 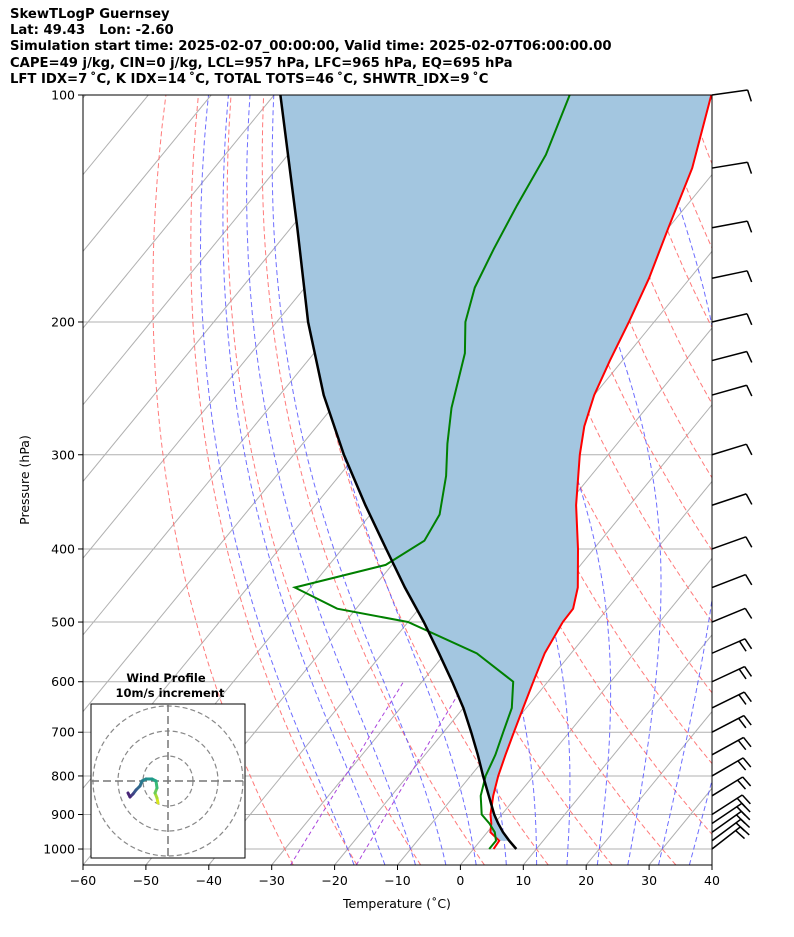 I want to click on x-tick-label: 10, so click(x=523, y=880).